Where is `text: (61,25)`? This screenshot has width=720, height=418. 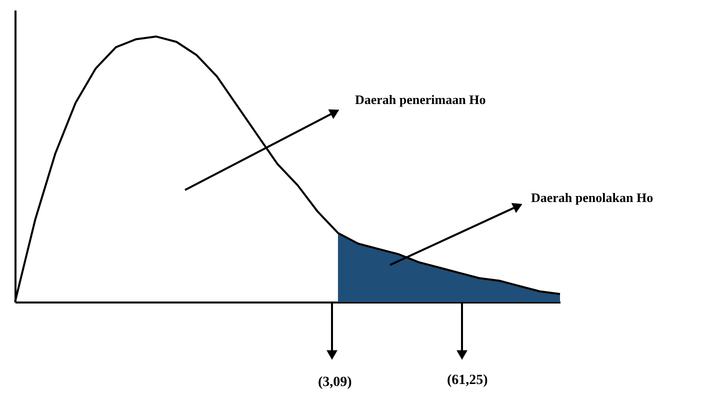
text: (61,25) is located at coordinates (467, 380).